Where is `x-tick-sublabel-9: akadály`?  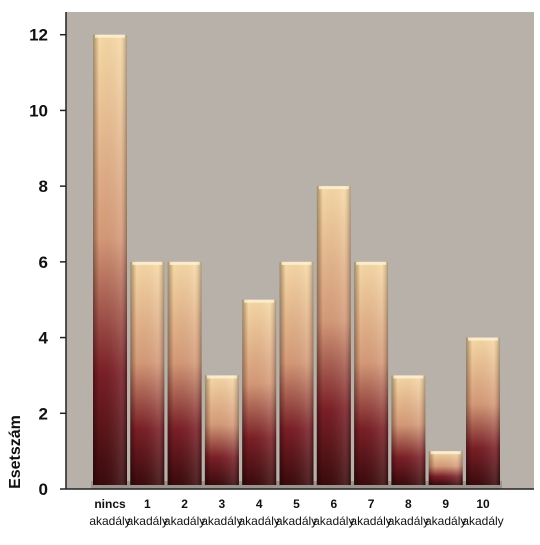 x-tick-sublabel-9: akadály is located at coordinates (445, 521).